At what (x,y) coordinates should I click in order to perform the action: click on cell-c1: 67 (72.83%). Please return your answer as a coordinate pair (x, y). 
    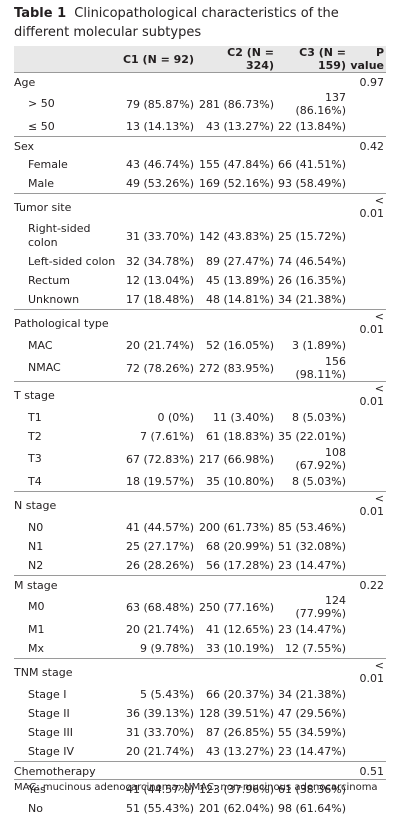
    Looking at the image, I should click on (159, 459).